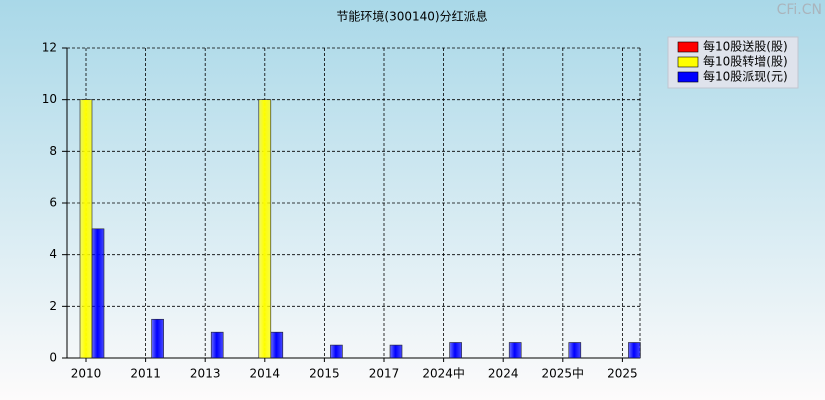  Describe the element at coordinates (384, 374) in the screenshot. I see `x-tick-label: 2017` at that location.